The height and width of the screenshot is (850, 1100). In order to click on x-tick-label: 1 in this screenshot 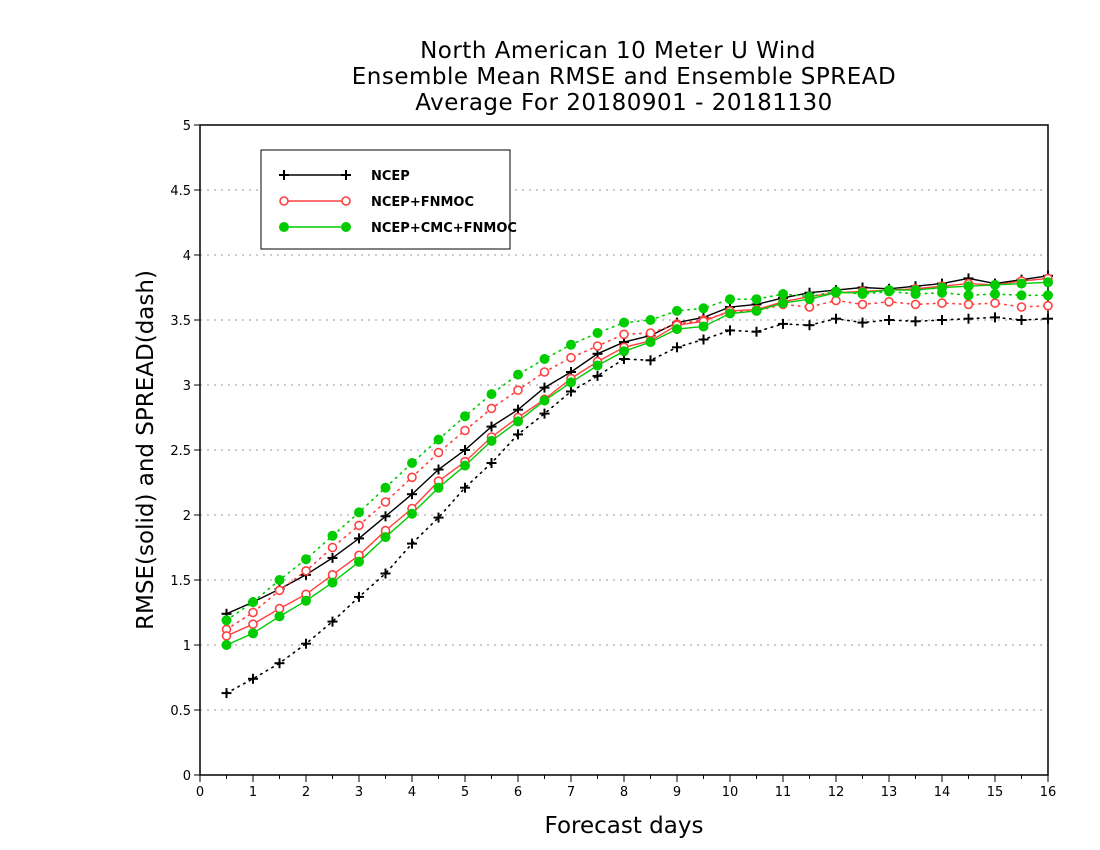, I will do `click(253, 792)`.